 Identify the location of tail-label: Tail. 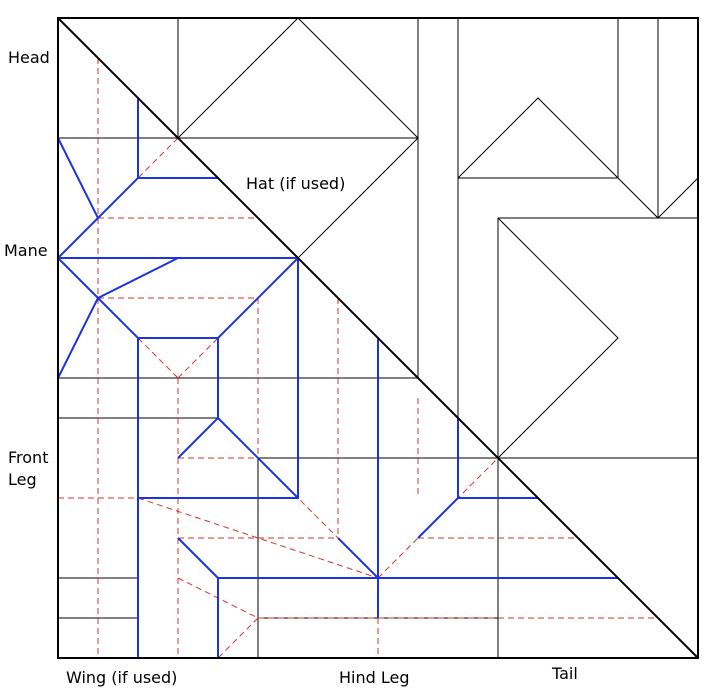
(564, 673).